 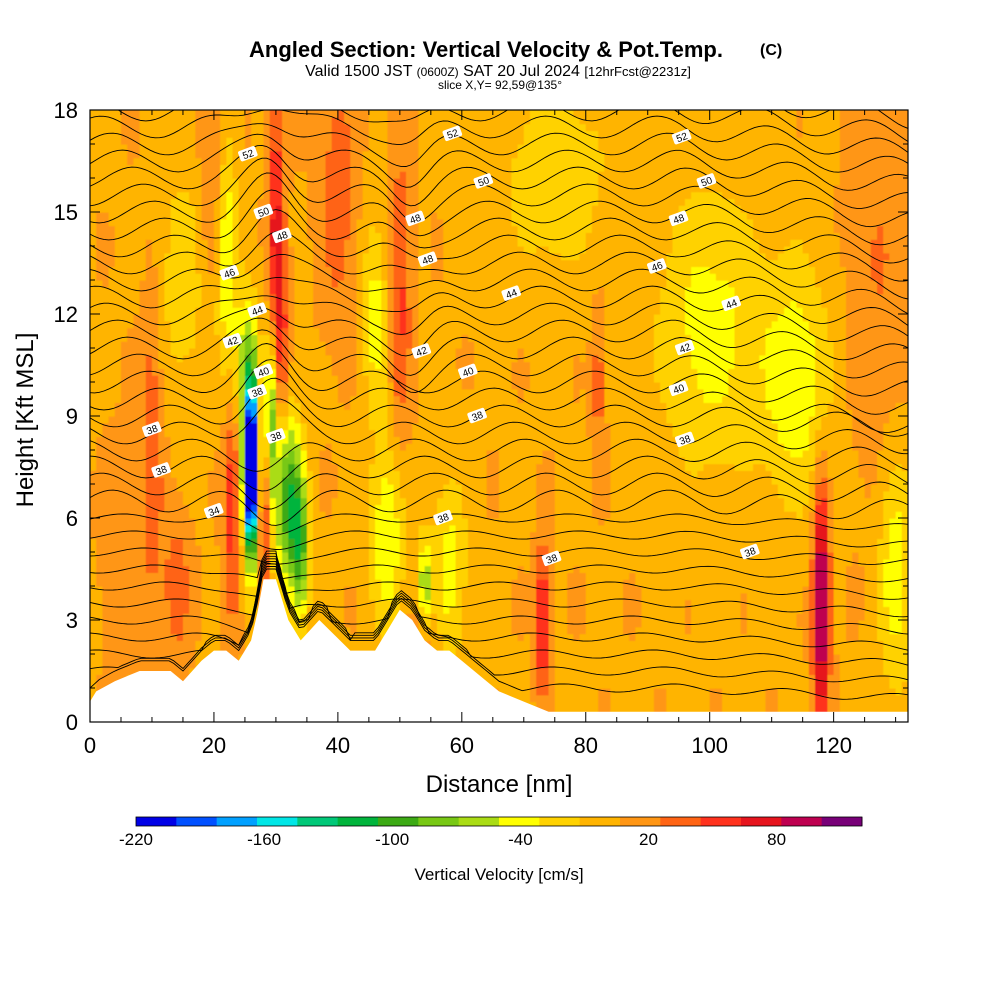 I want to click on x-axis-label: Distance [nm], so click(x=499, y=784).